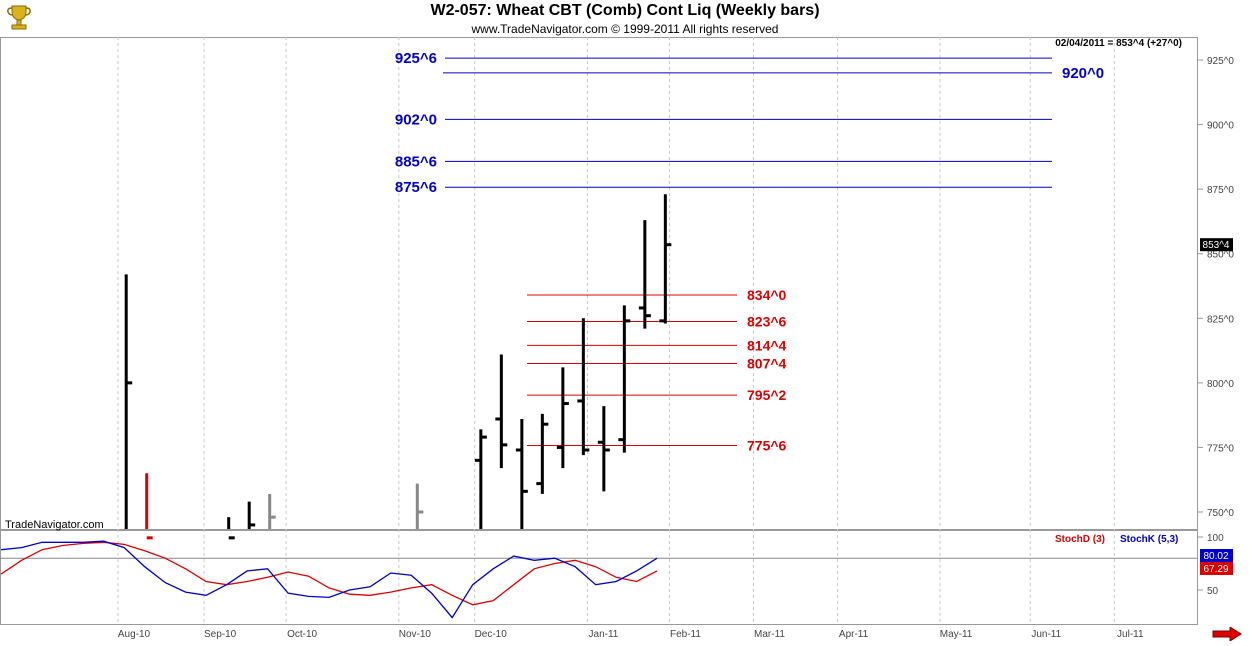 The image size is (1250, 646). What do you see at coordinates (1220, 513) in the screenshot?
I see `y-tick-label: 750^0` at bounding box center [1220, 513].